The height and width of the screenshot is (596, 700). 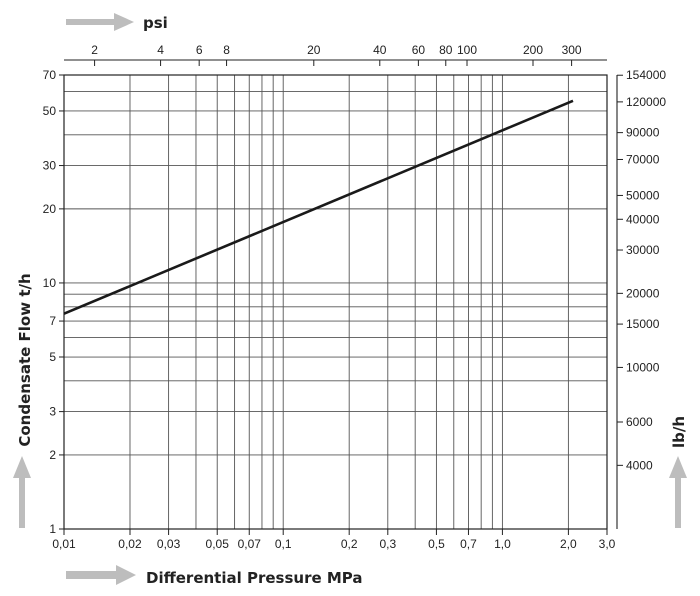 I want to click on x-tick-label: 0,7, so click(x=468, y=544).